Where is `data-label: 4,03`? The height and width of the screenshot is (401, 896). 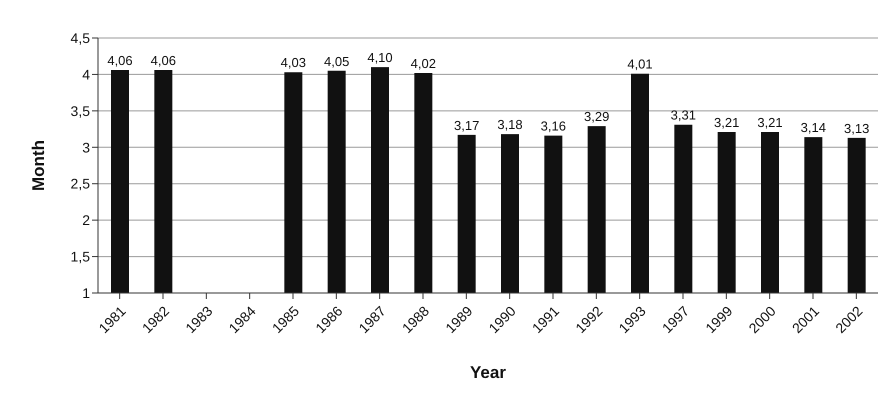
data-label: 4,03 is located at coordinates (293, 62).